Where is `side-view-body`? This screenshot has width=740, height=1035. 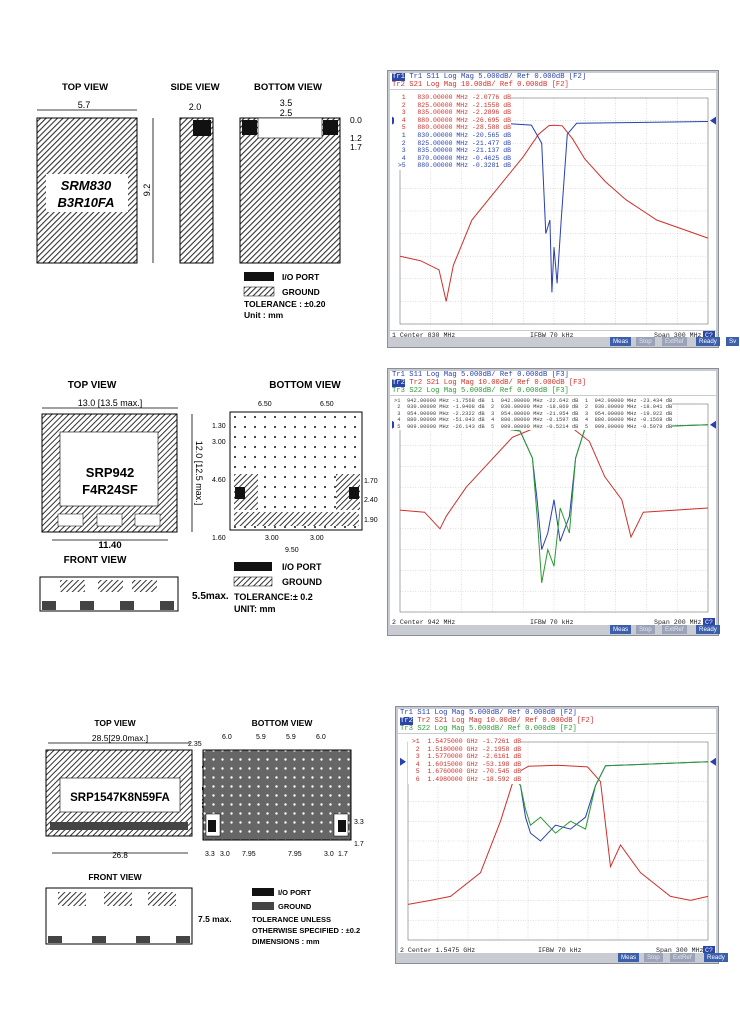
side-view-body is located at coordinates (196, 190).